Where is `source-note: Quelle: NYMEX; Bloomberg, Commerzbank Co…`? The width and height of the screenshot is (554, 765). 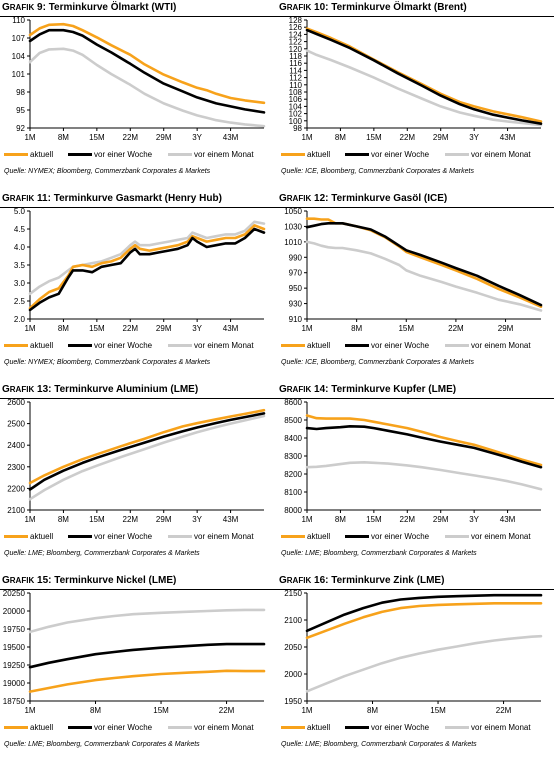
source-note: Quelle: NYMEX; Bloomberg, Commerzbank Co… is located at coordinates (107, 362).